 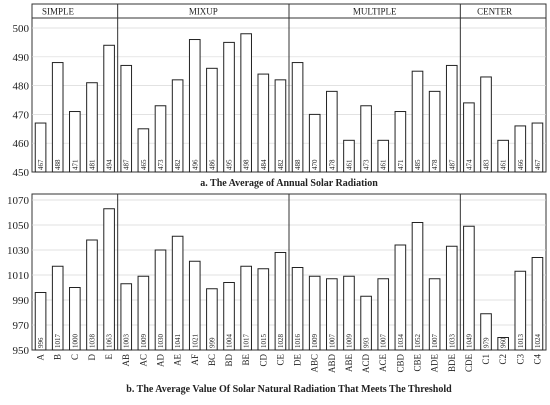 What do you see at coordinates (264, 341) in the screenshot?
I see `chart-b-value-label: 1015` at bounding box center [264, 341].